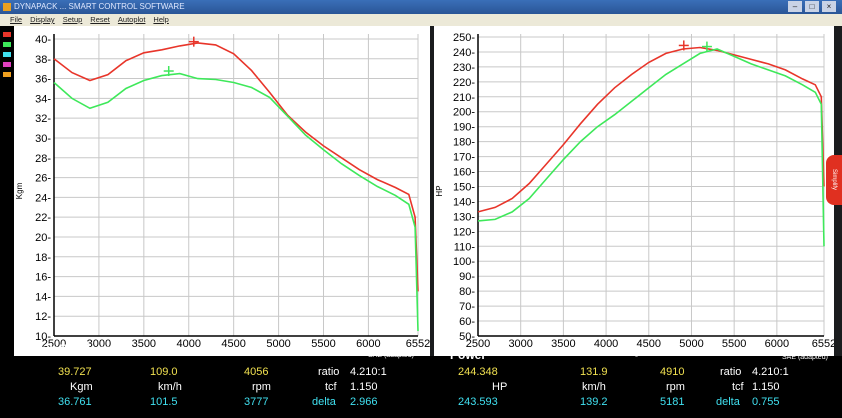 This screenshot has height=418, width=842. Describe the element at coordinates (43, 238) in the screenshot. I see `y-tick-label: 20-` at that location.